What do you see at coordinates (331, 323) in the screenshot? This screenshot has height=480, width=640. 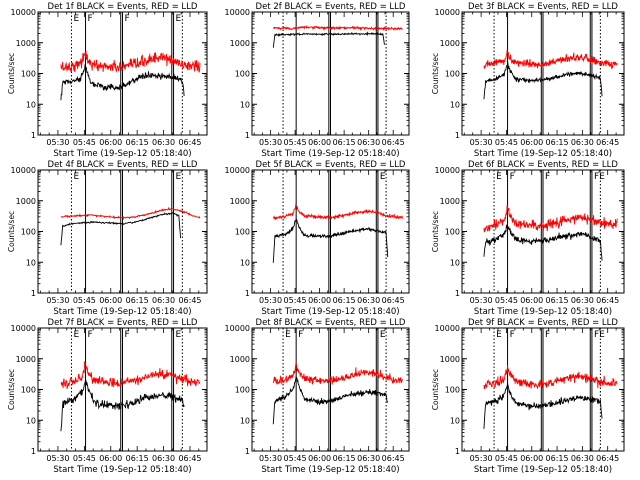 I see `chart-title: Det 8f BLACK = Events, RED = LLD` at bounding box center [331, 323].